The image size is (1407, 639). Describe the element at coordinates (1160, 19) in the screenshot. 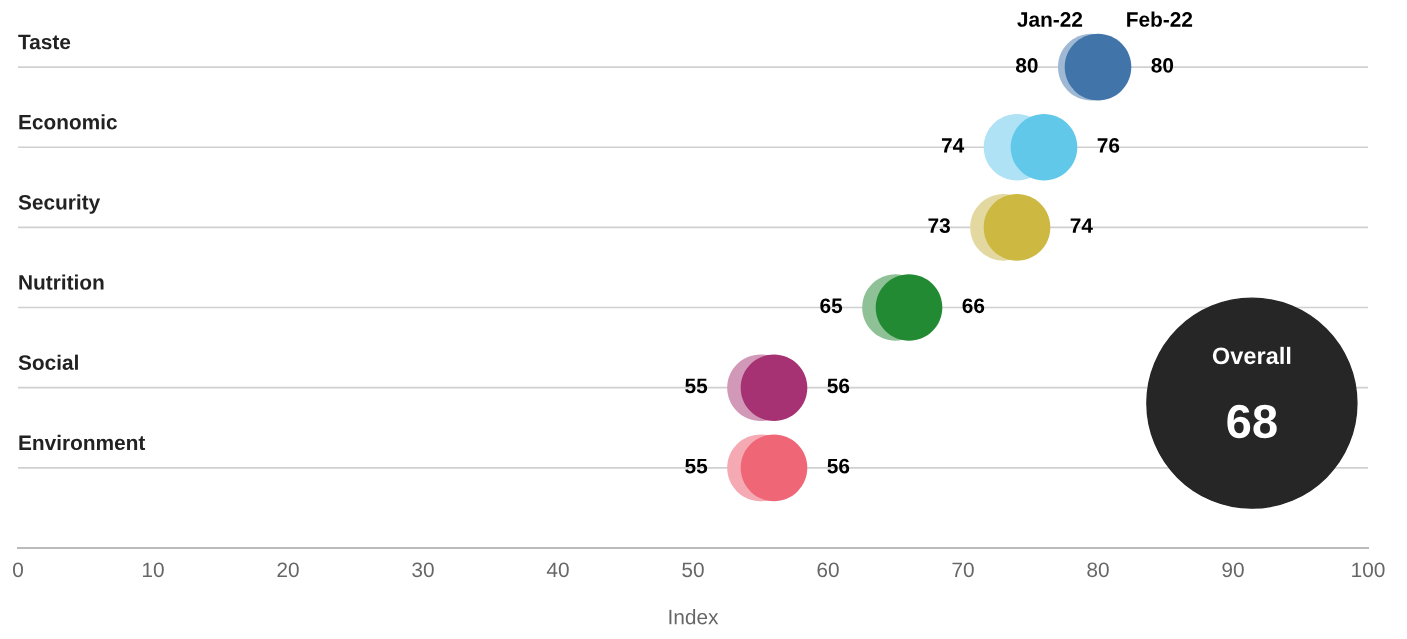

I see `series-label: Feb-22` at that location.